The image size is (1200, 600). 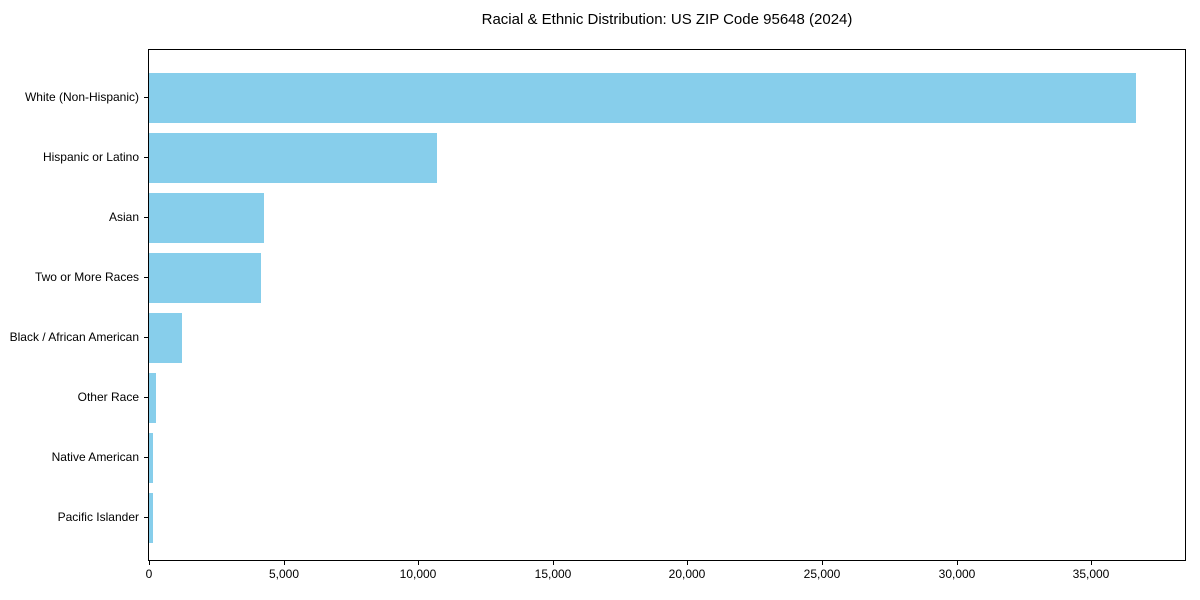 I want to click on y-axis-label-two-or-more-races: Two or More Races, so click(x=86, y=277).